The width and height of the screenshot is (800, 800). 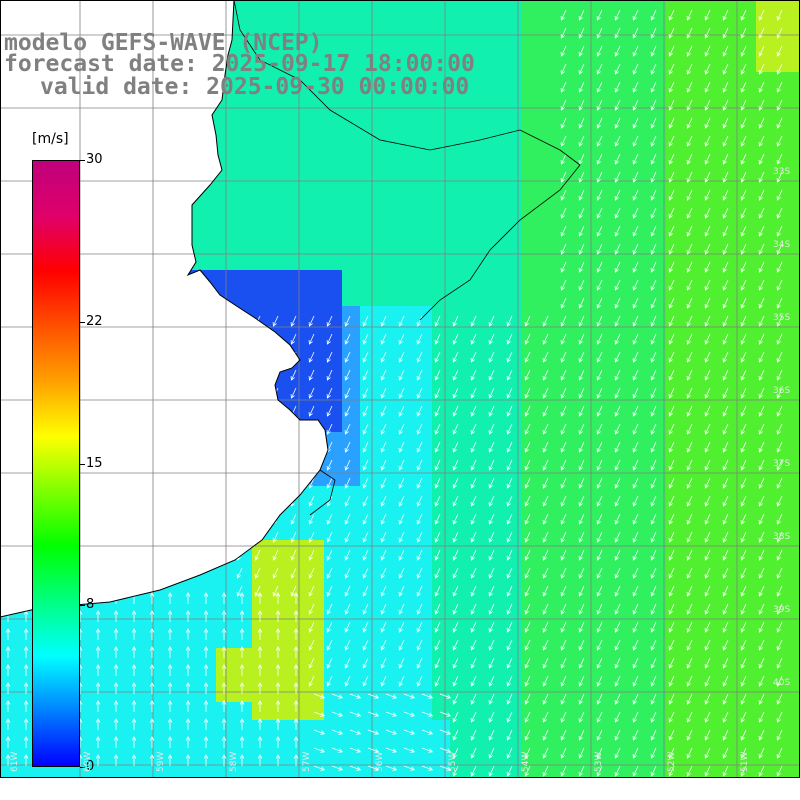 I want to click on latitude-label: 35S, so click(x=782, y=318).